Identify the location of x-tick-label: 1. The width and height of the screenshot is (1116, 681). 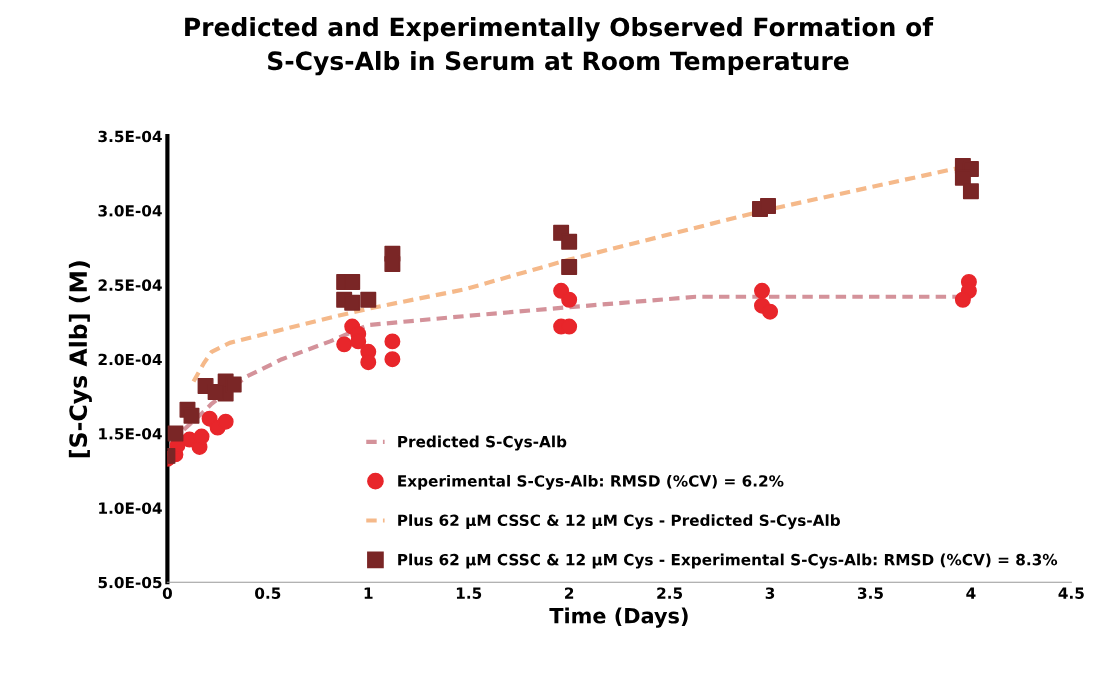
(368, 593).